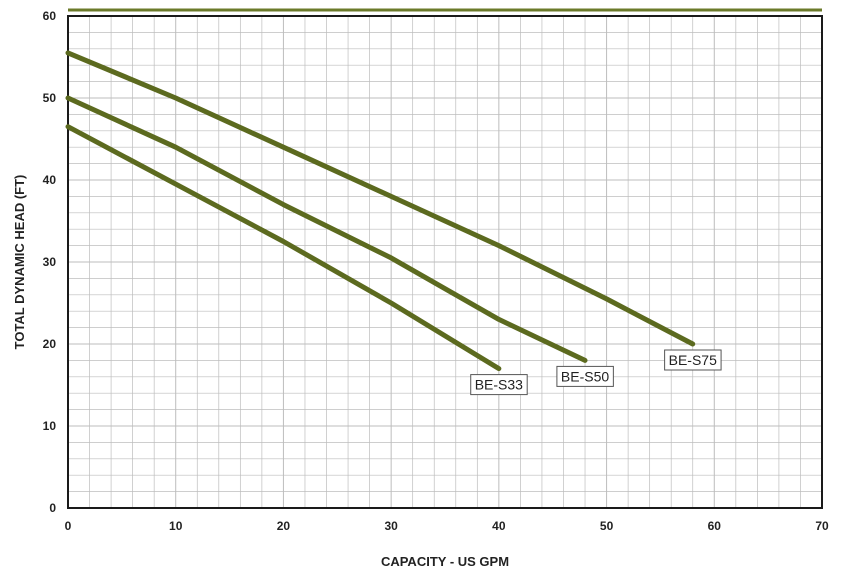  Describe the element at coordinates (19, 262) in the screenshot. I see `y-axis-title: TOTAL DYNAMIC HEAD (FT)` at that location.